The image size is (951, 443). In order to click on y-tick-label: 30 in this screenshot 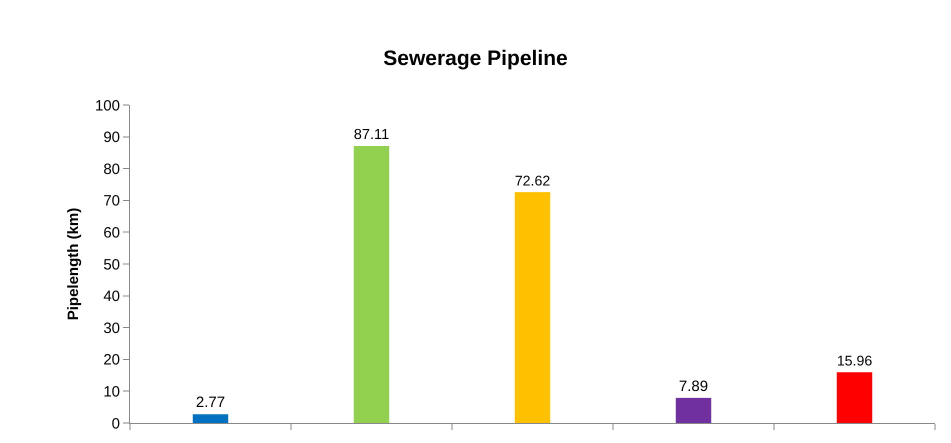, I will do `click(111, 328)`.